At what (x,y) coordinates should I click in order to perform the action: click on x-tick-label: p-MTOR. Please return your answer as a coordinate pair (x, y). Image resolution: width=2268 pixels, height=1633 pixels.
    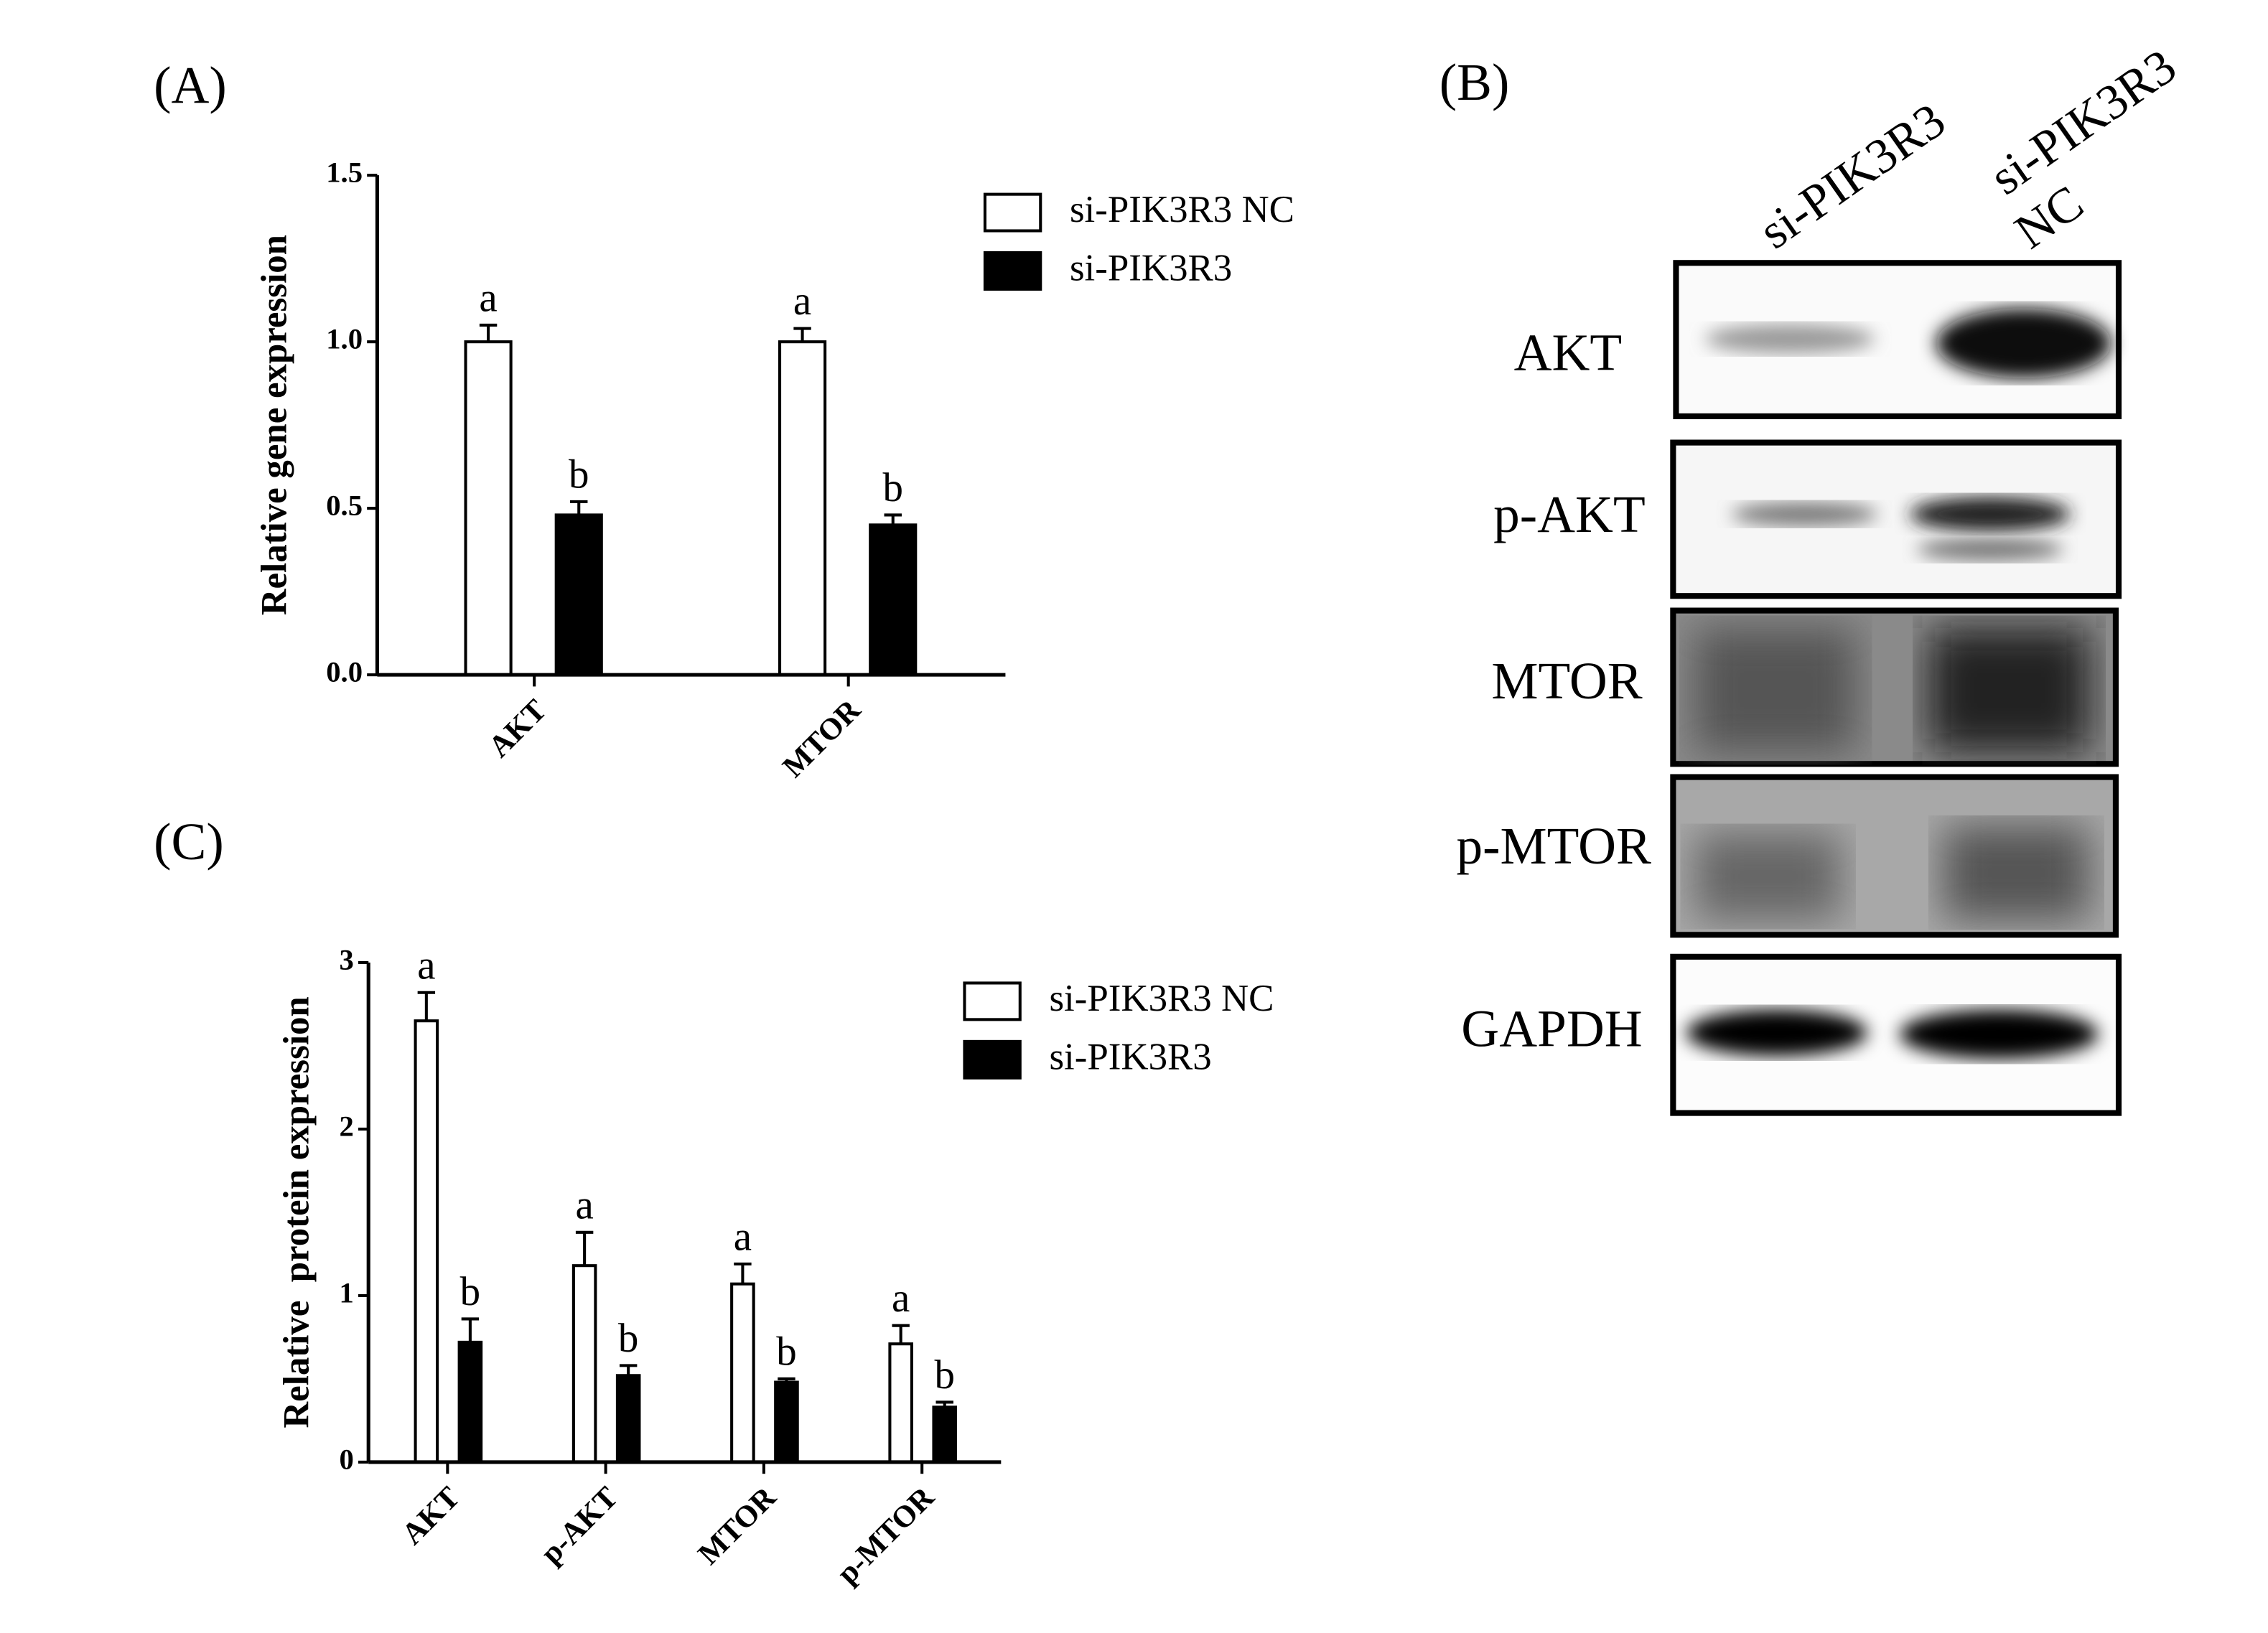
    Looking at the image, I should click on (886, 1535).